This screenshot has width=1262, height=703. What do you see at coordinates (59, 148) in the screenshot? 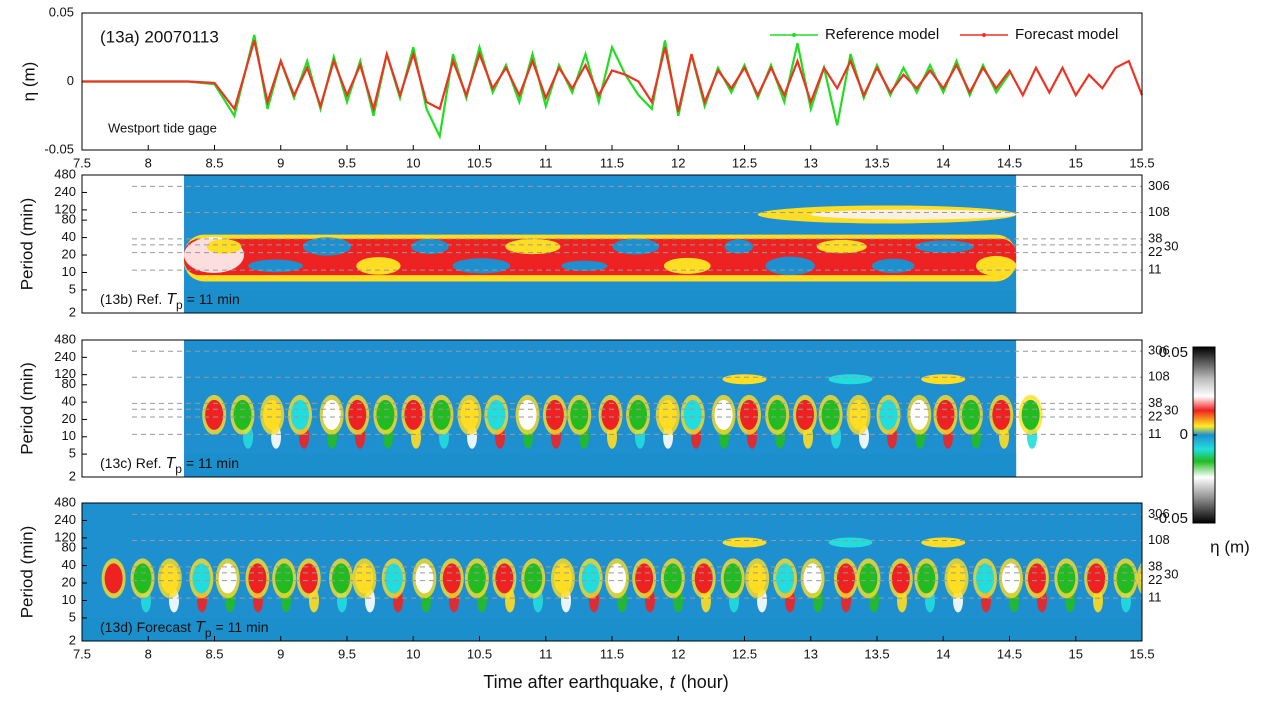
I see `y-tick-label: -0.05` at bounding box center [59, 148].